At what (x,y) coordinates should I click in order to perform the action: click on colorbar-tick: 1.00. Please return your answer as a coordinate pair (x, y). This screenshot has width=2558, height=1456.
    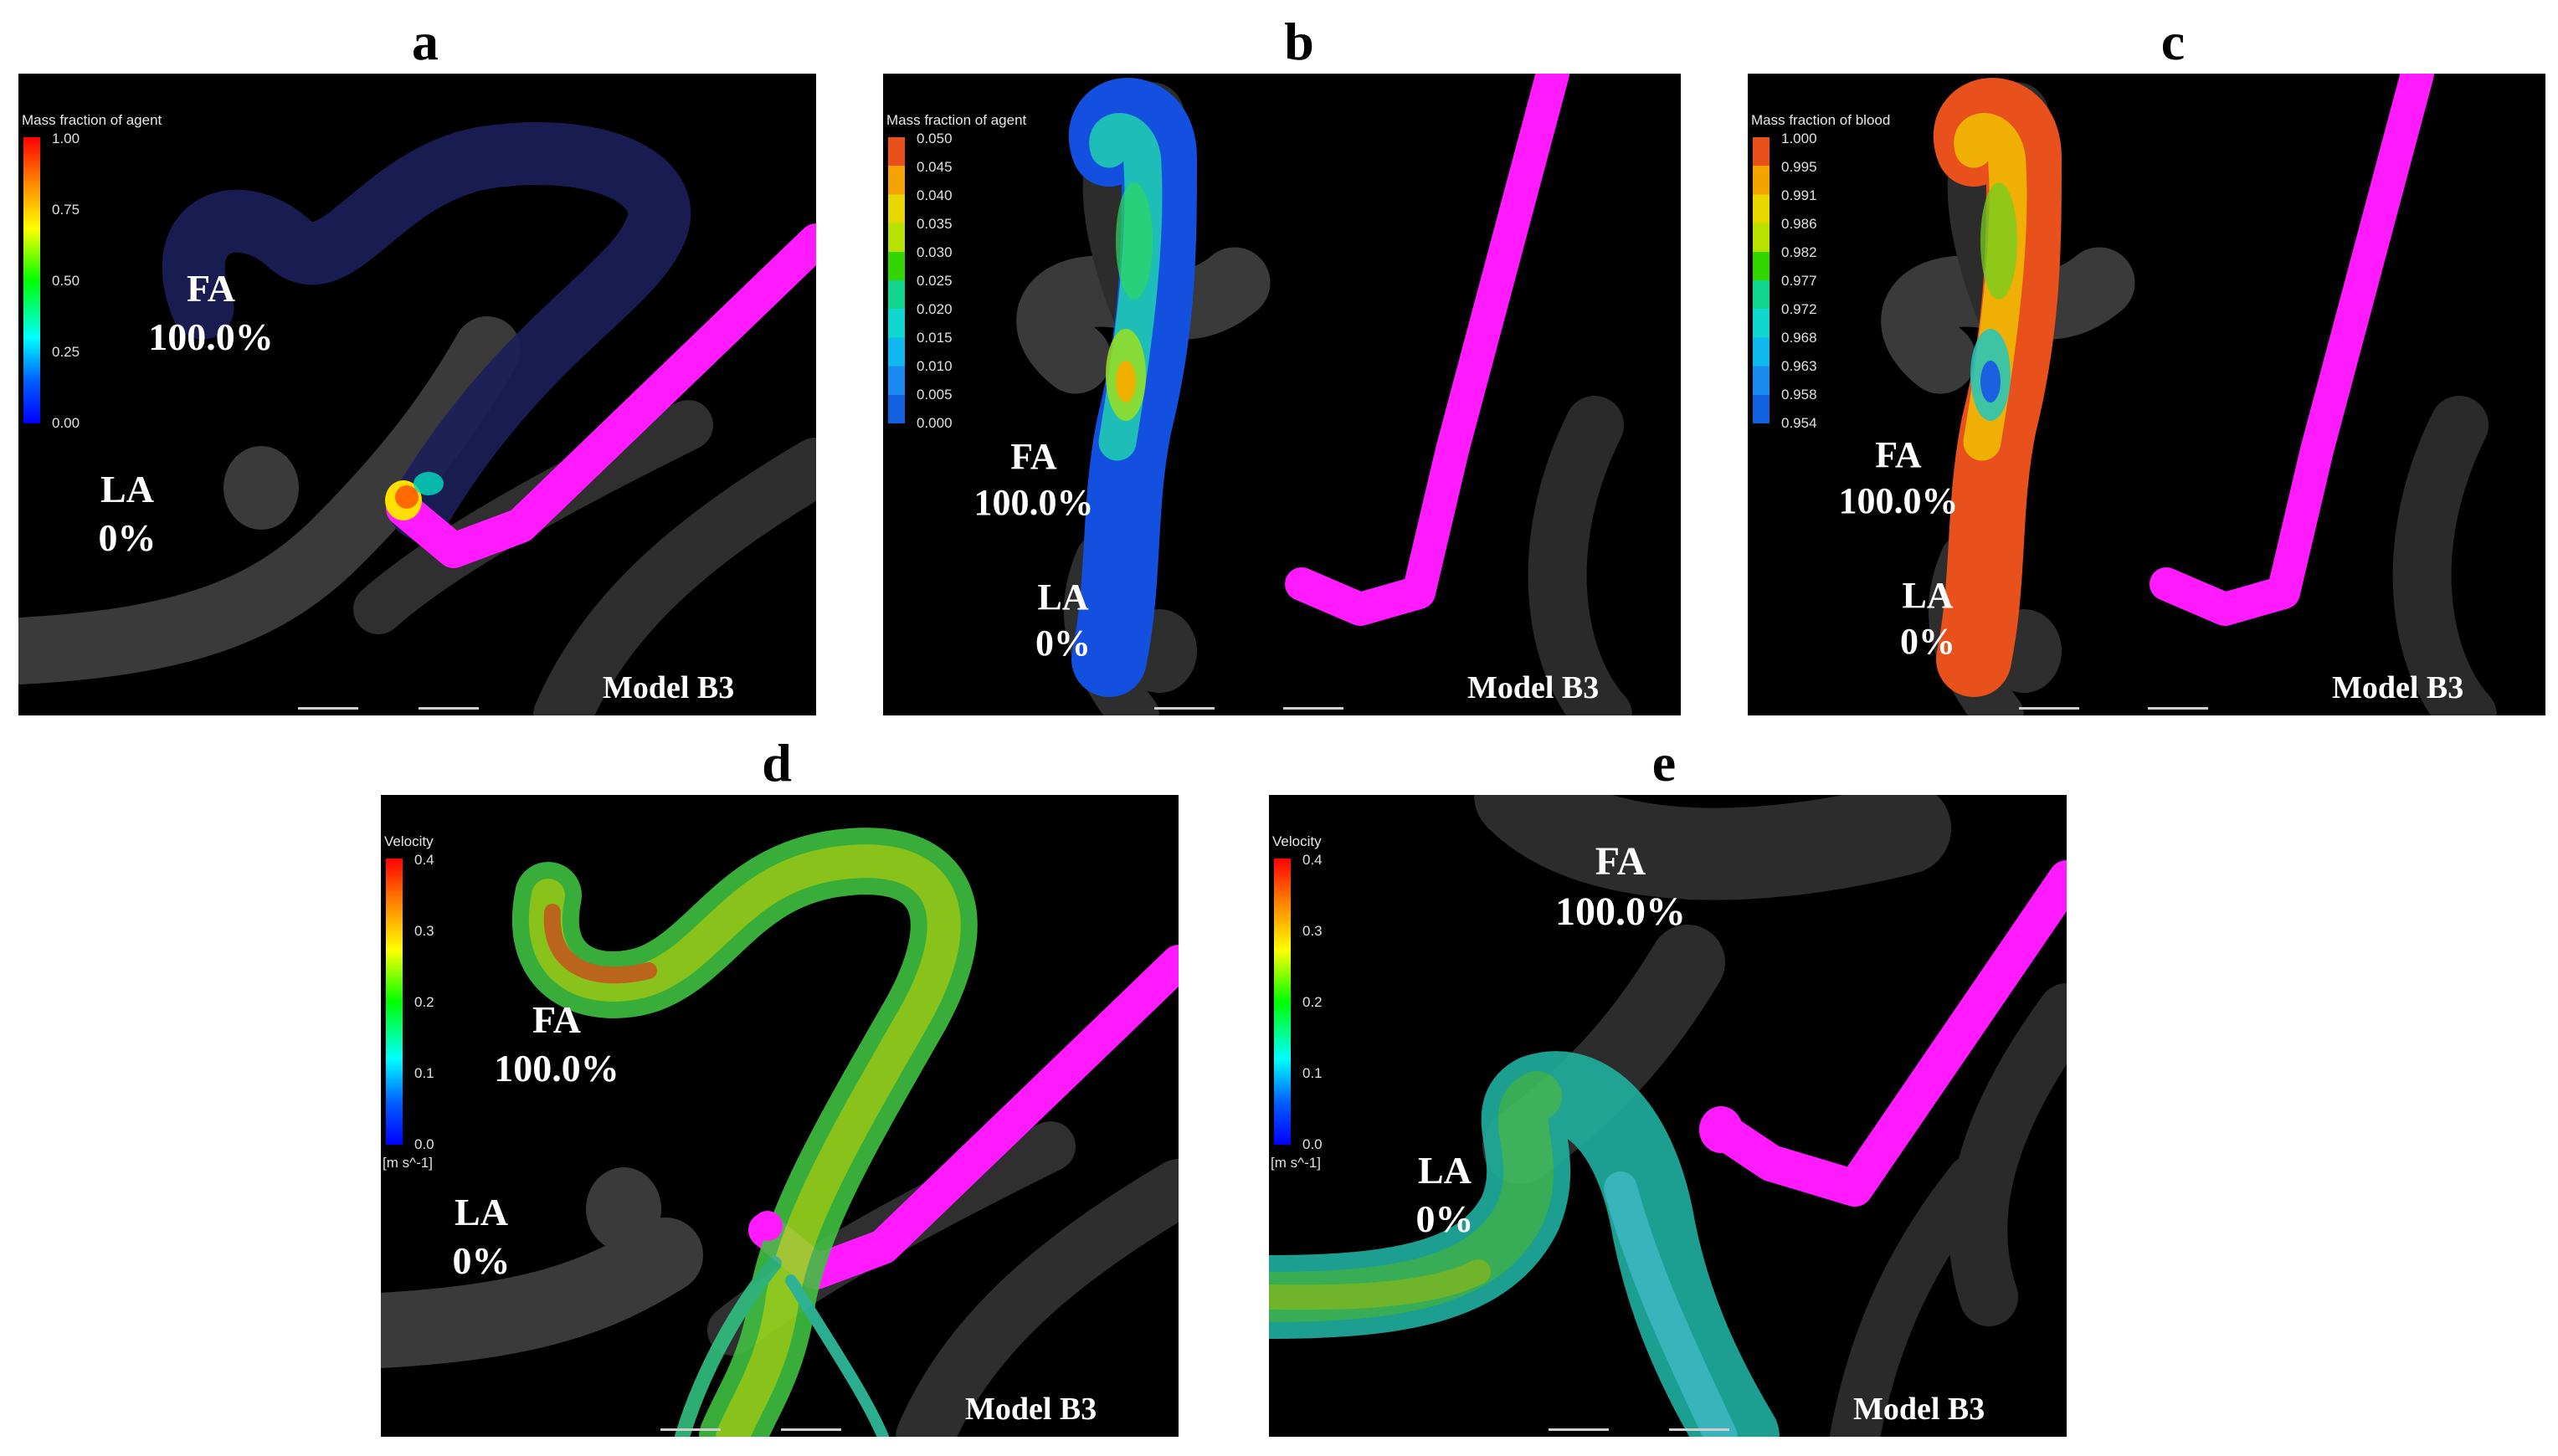
    Looking at the image, I should click on (66, 138).